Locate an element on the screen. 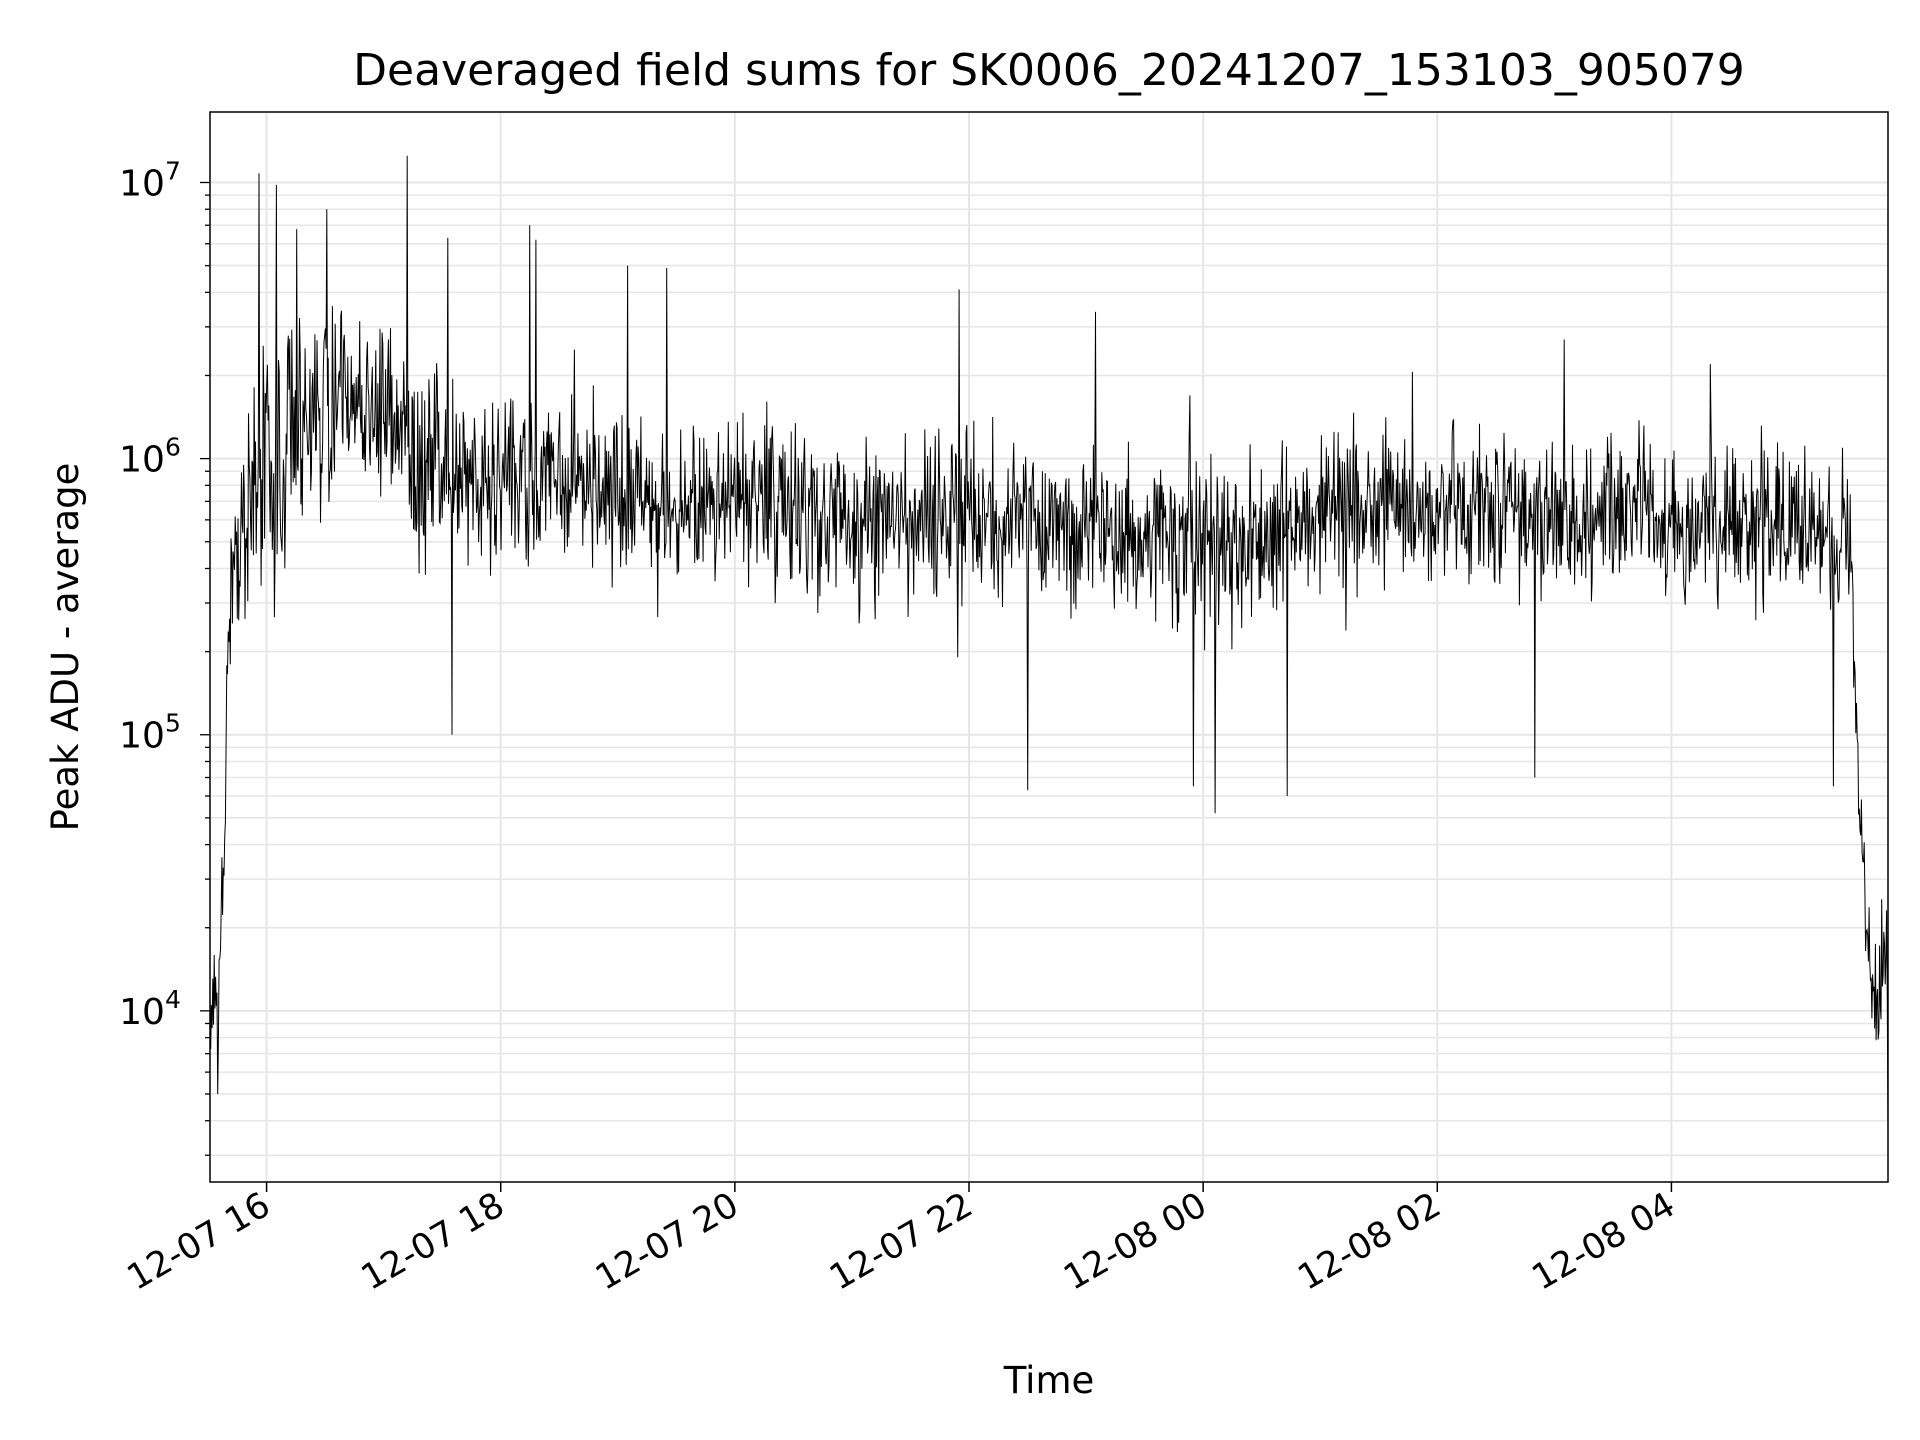 The width and height of the screenshot is (1920, 1440). y-tick-label: 10⁶ is located at coordinates (150, 457).